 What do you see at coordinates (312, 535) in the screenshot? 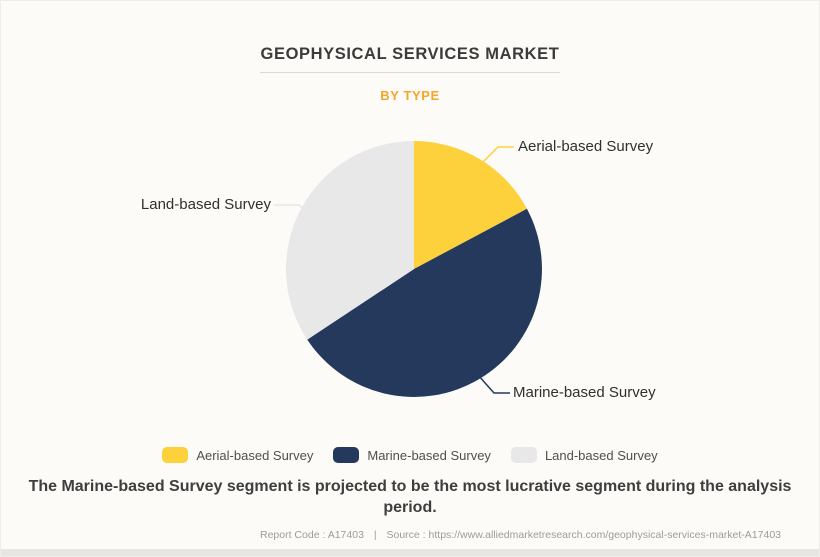
I see `footer-report-code: Report Code : A17403` at bounding box center [312, 535].